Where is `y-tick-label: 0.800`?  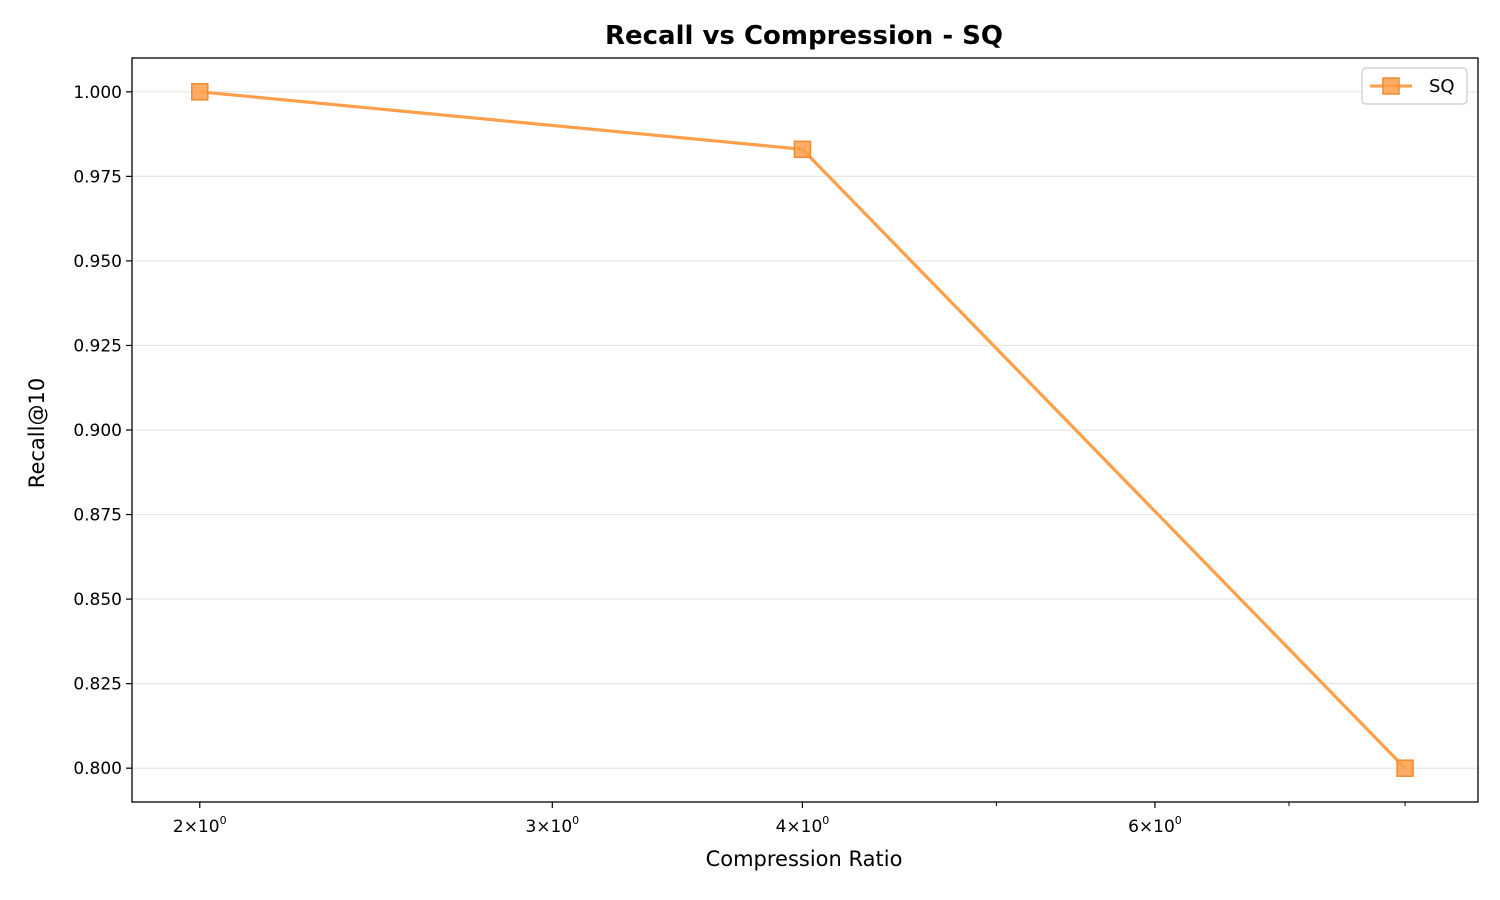
y-tick-label: 0.800 is located at coordinates (97, 769).